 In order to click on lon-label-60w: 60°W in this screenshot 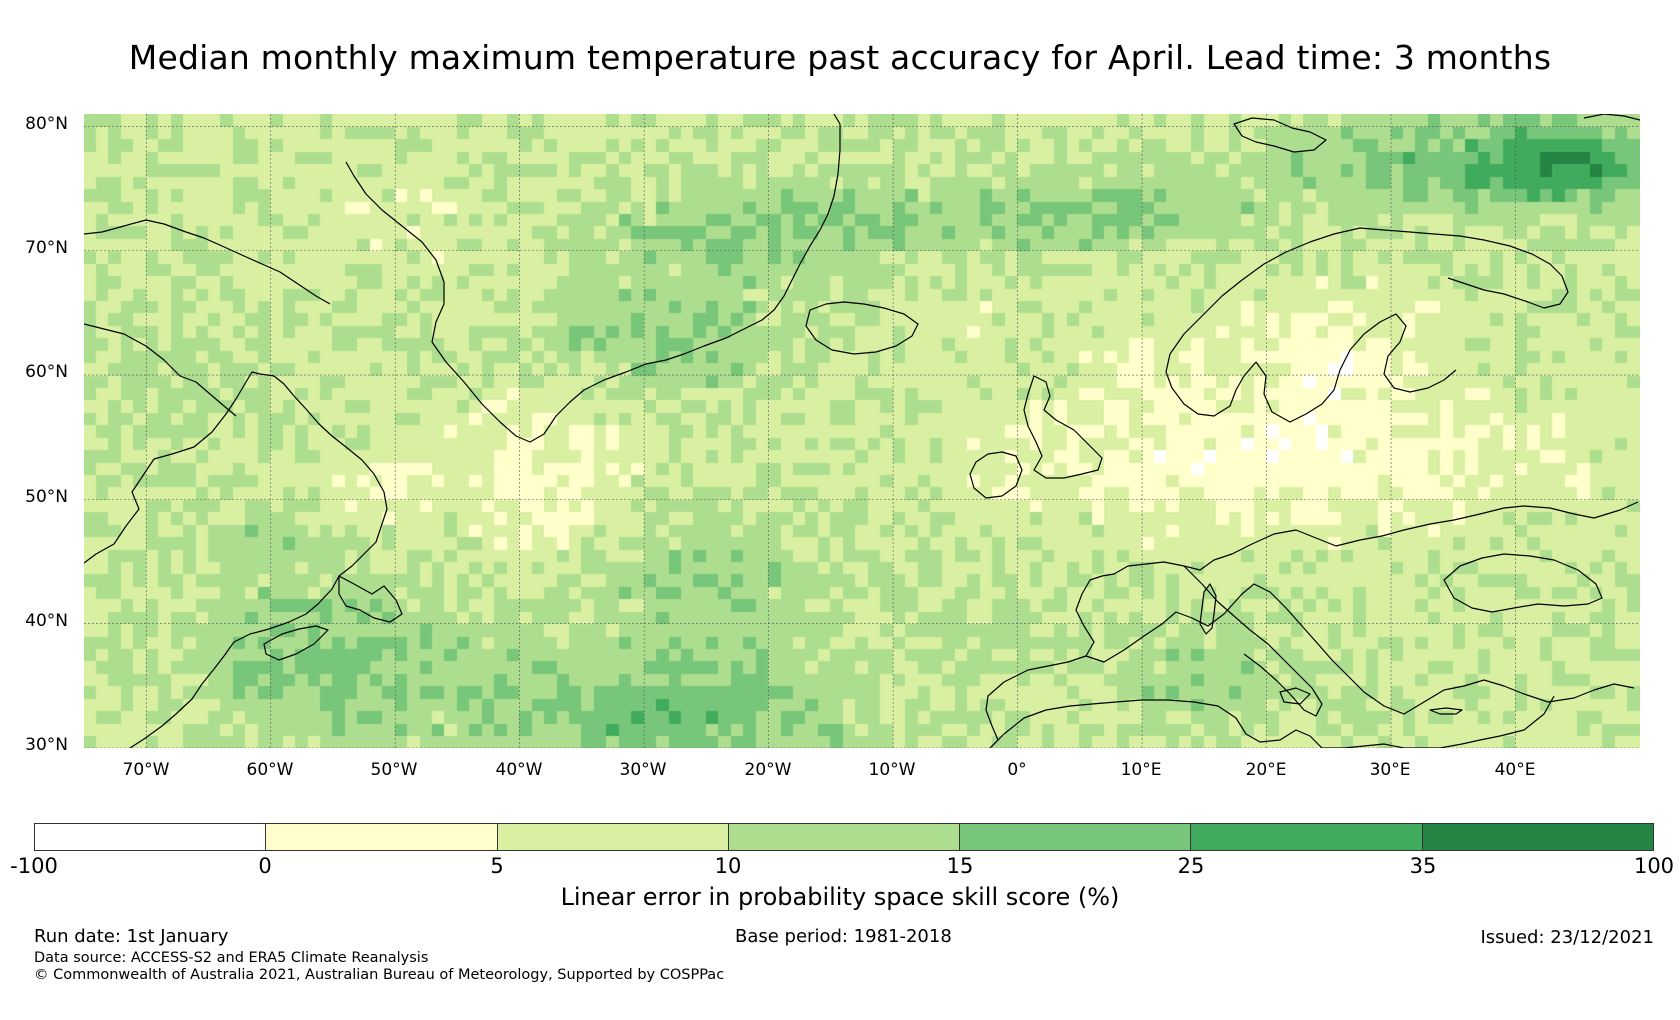, I will do `click(270, 770)`.